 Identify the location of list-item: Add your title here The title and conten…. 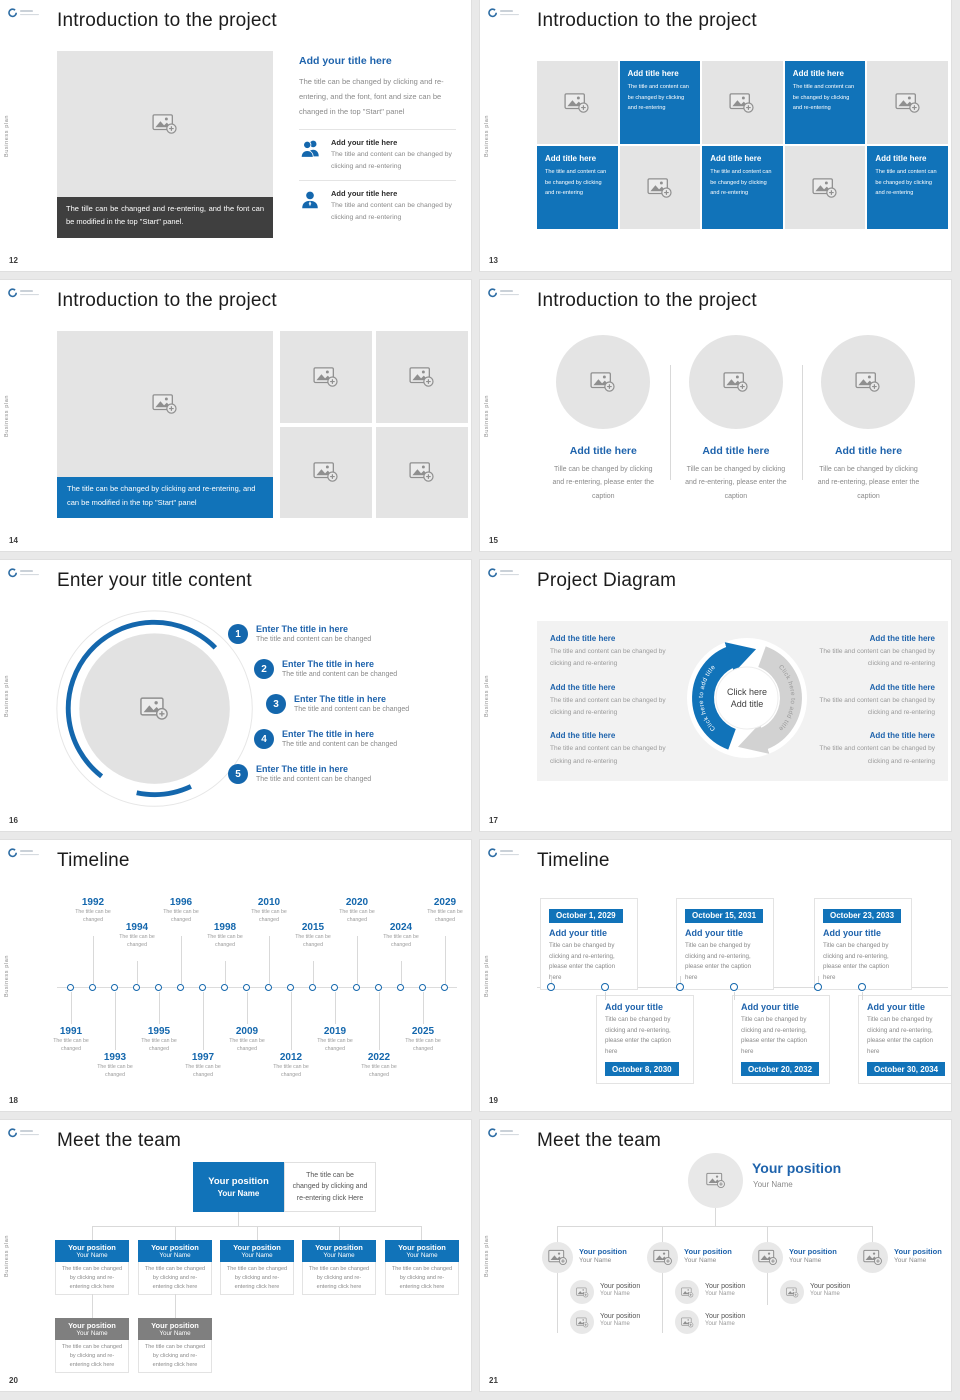
(377, 201).